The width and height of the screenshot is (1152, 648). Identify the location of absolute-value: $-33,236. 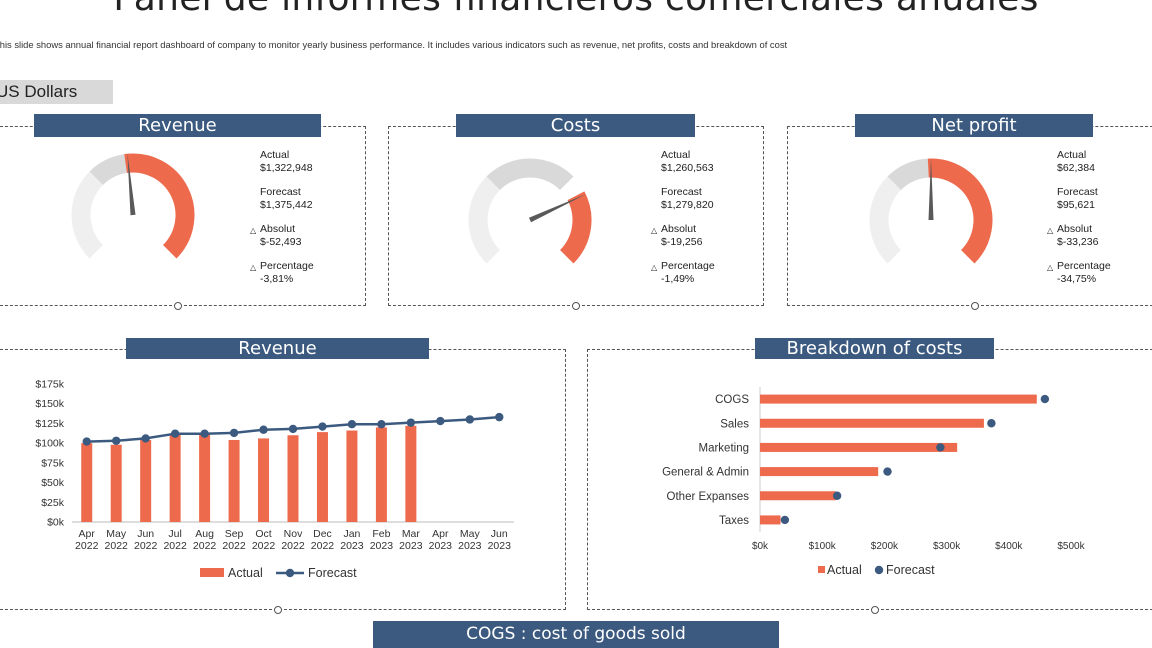
(1078, 242).